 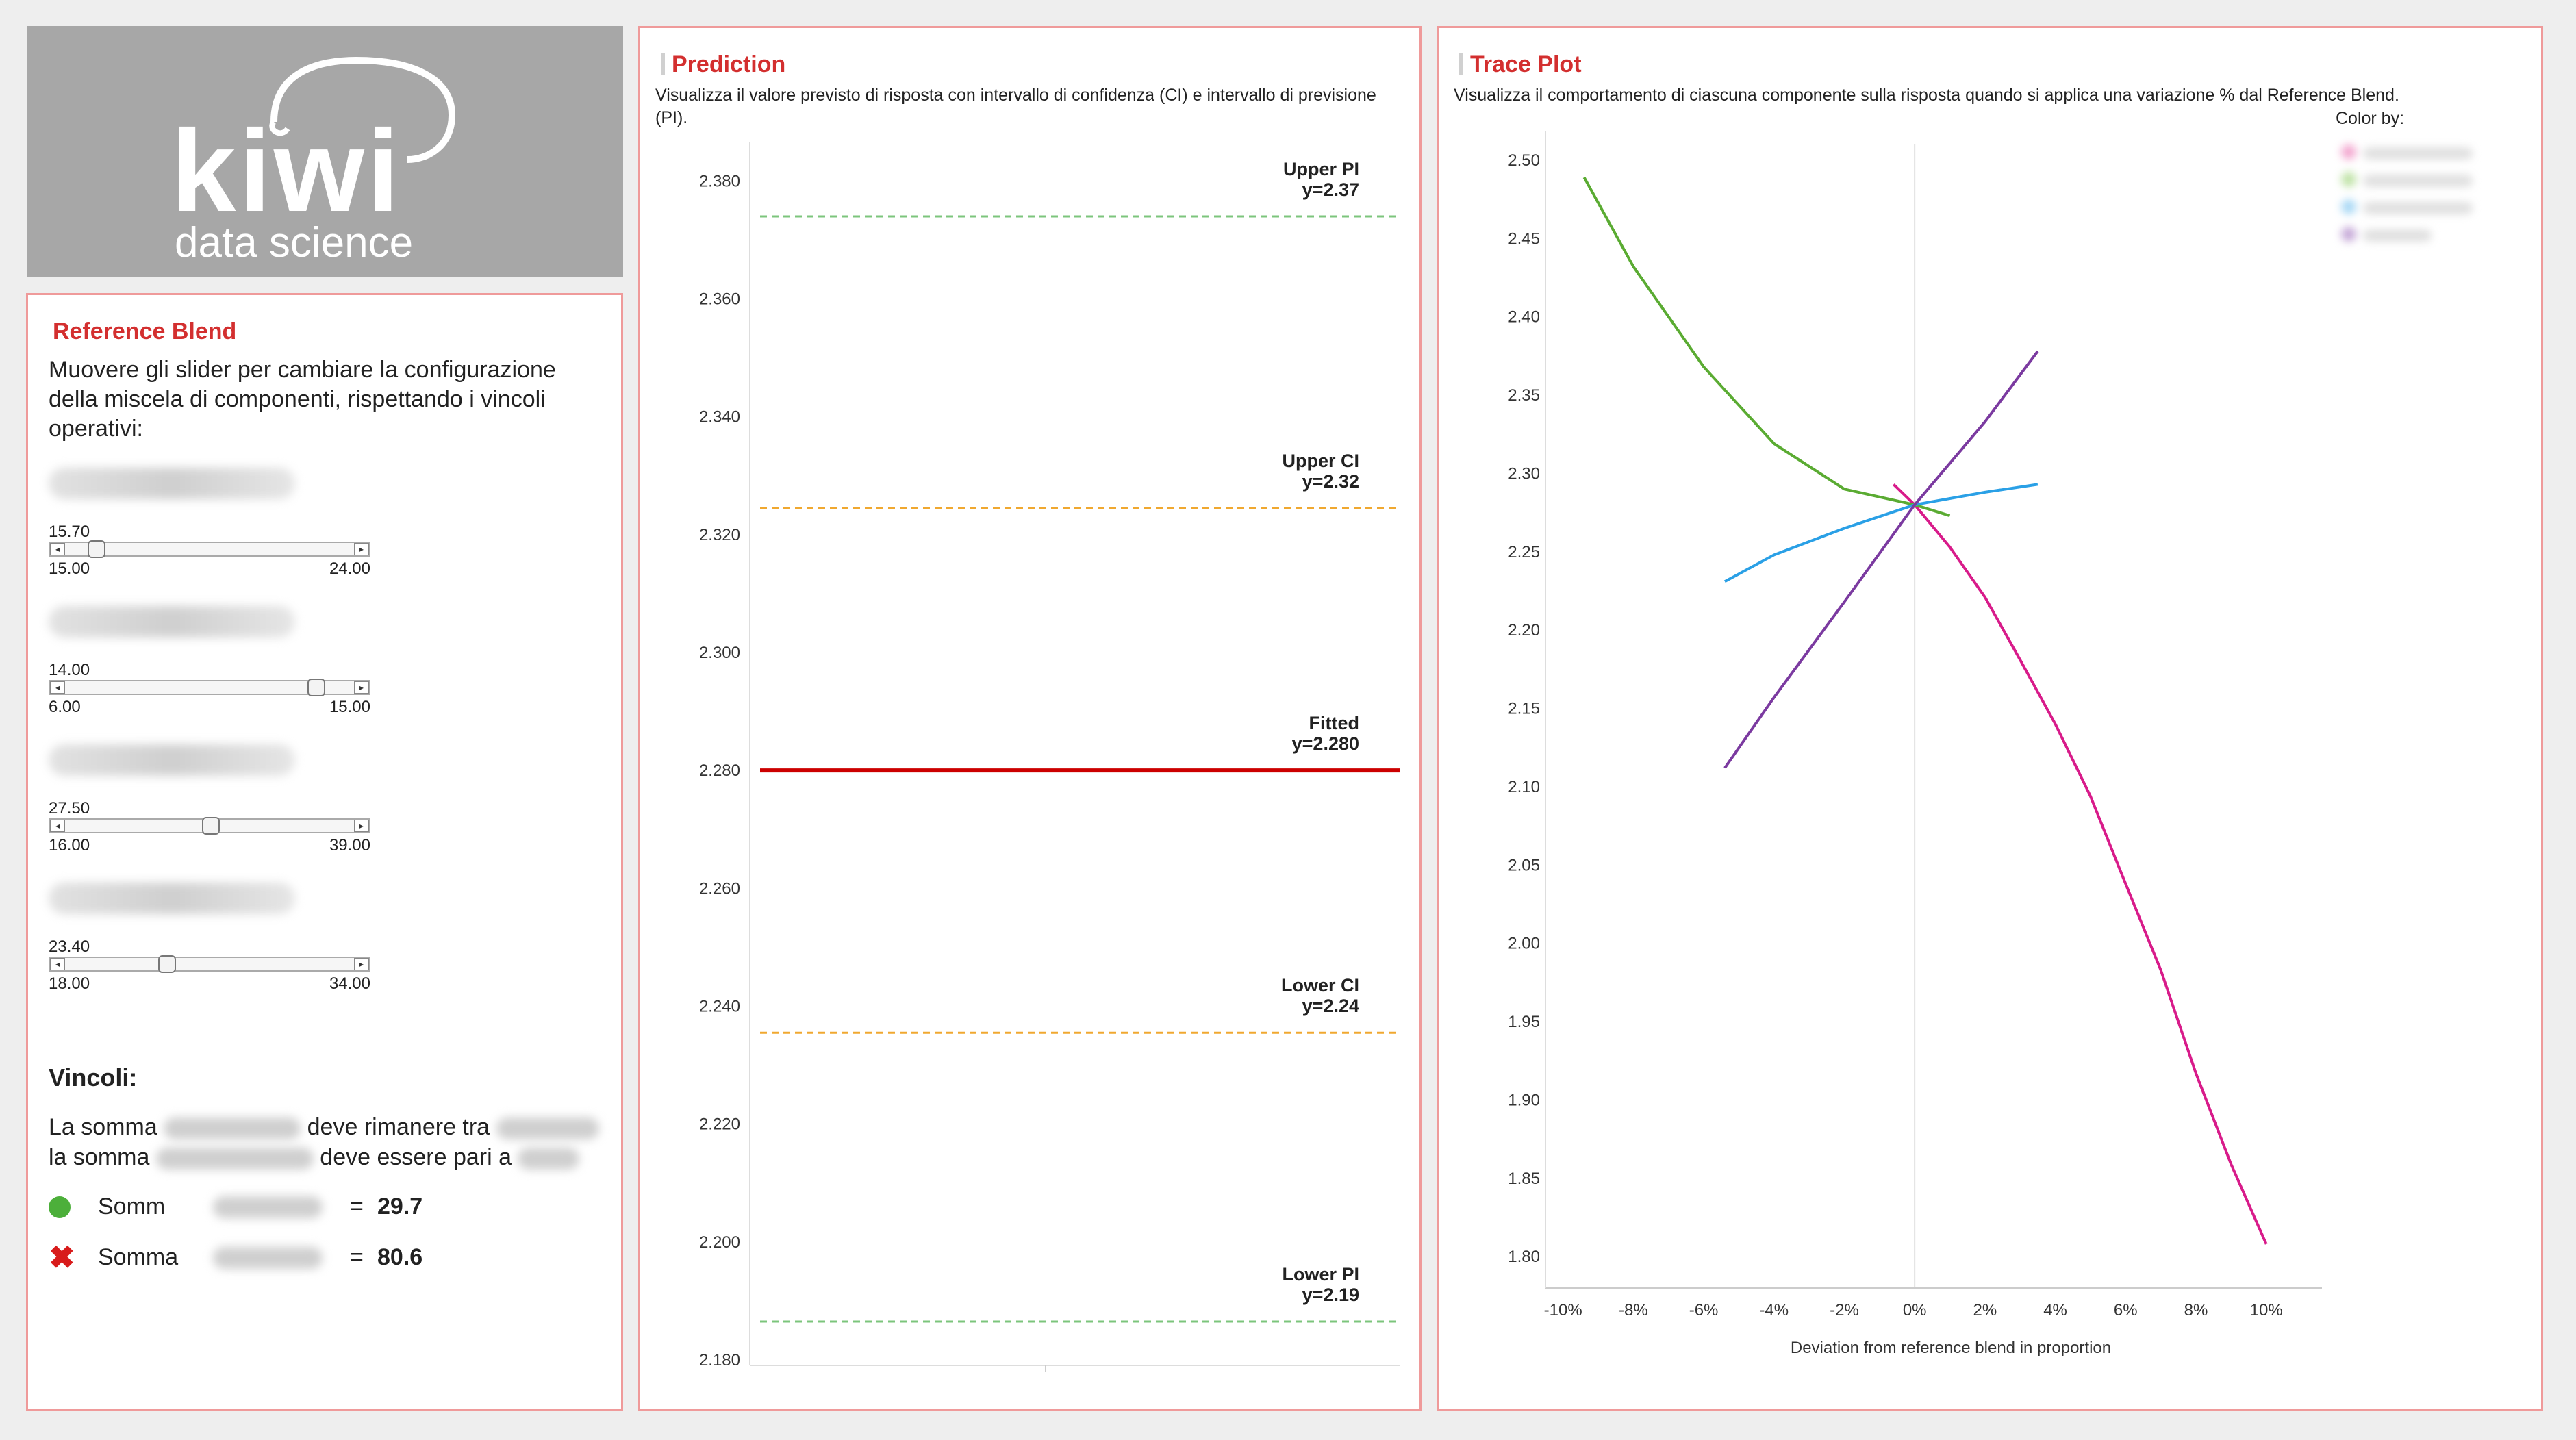 I want to click on y-tick-label: 2.220, so click(x=719, y=1124).